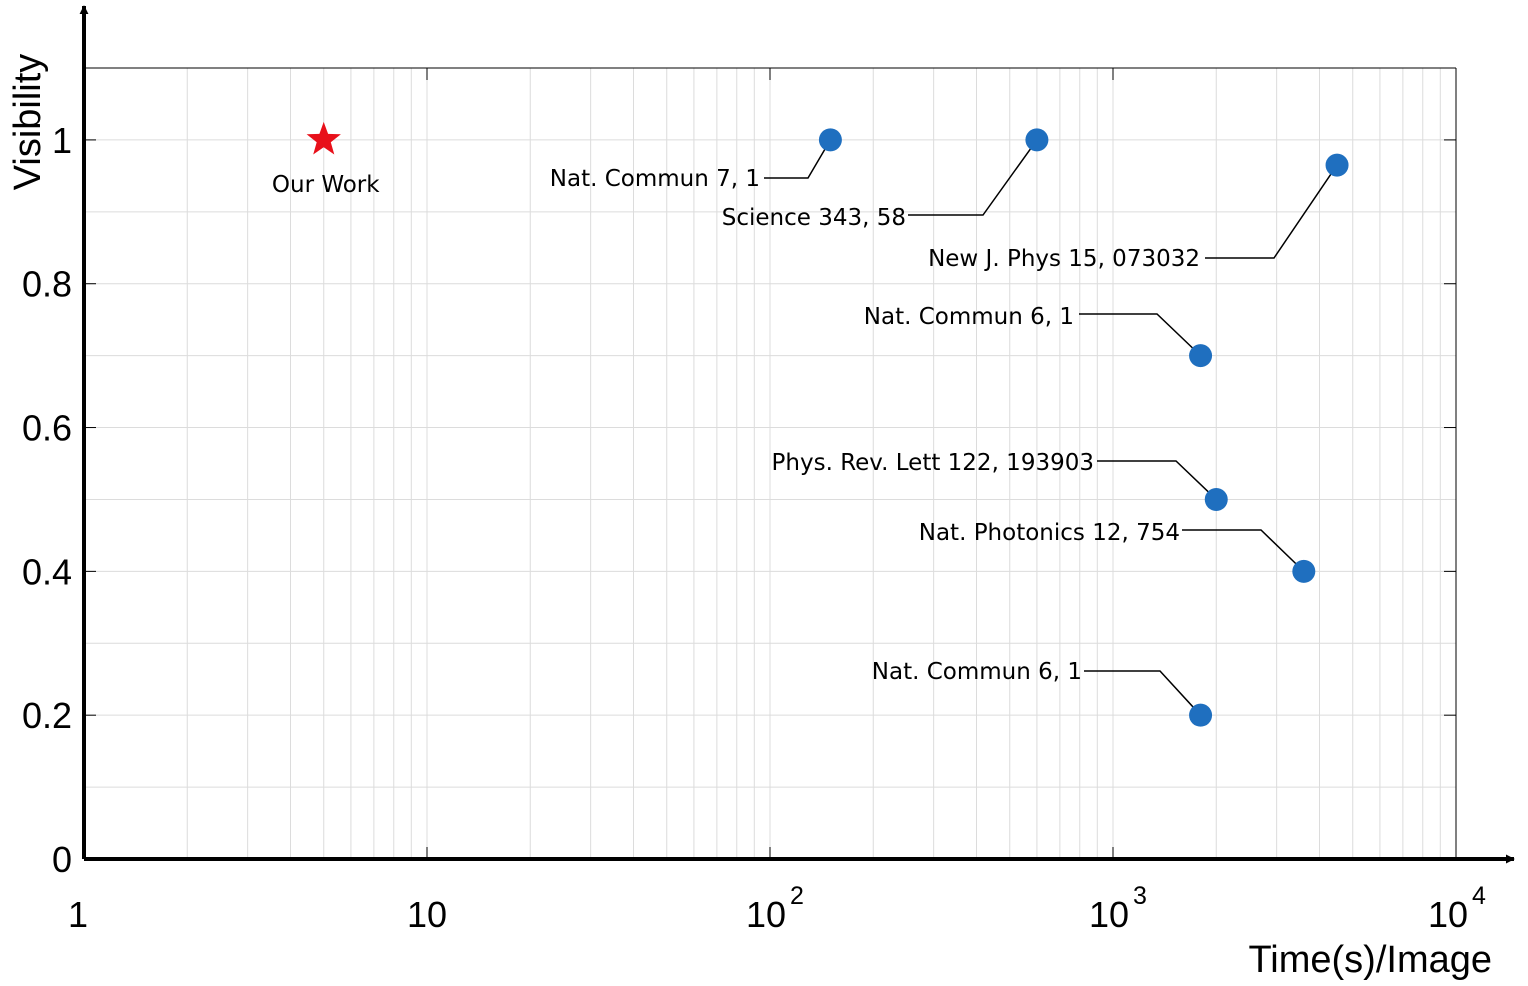 The height and width of the screenshot is (986, 1528). I want to click on our-work-label: Our Work, so click(326, 185).